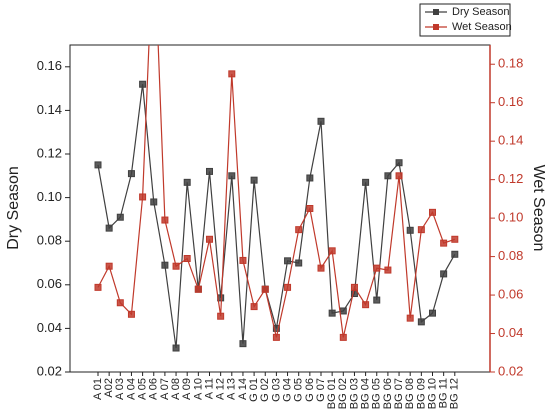  I want to click on x-tick-label: BG 04, so click(366, 393).